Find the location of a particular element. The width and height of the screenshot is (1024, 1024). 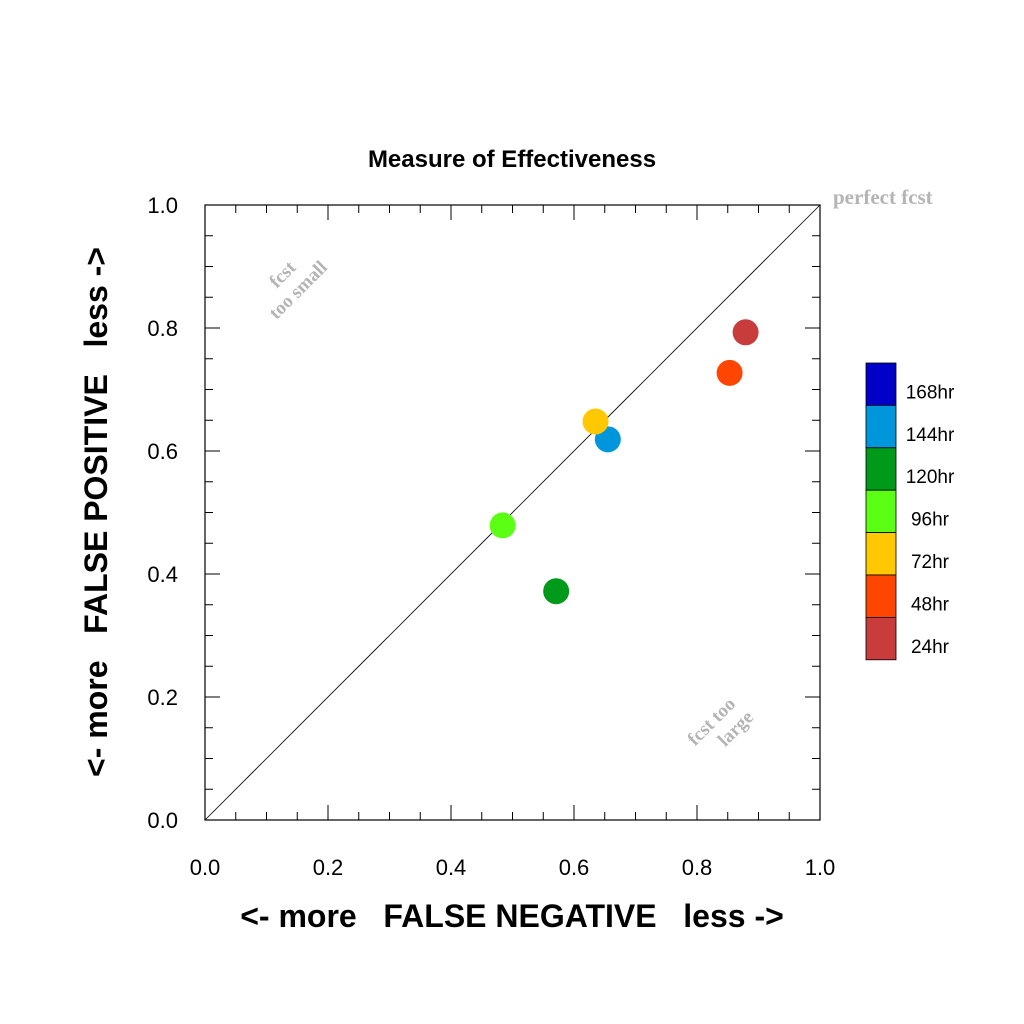

point-96hr is located at coordinates (502, 525).